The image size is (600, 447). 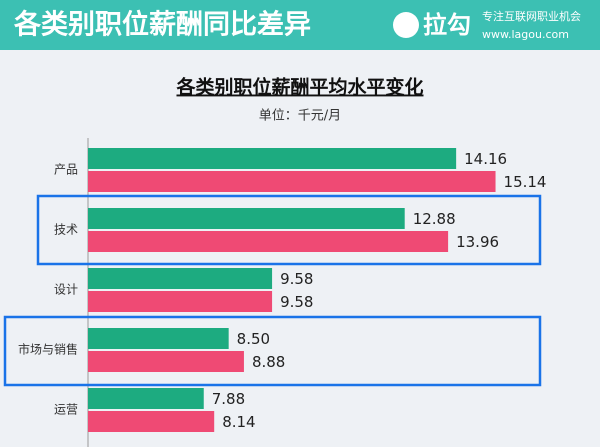 I want to click on value-label: 7.88, so click(x=228, y=399).